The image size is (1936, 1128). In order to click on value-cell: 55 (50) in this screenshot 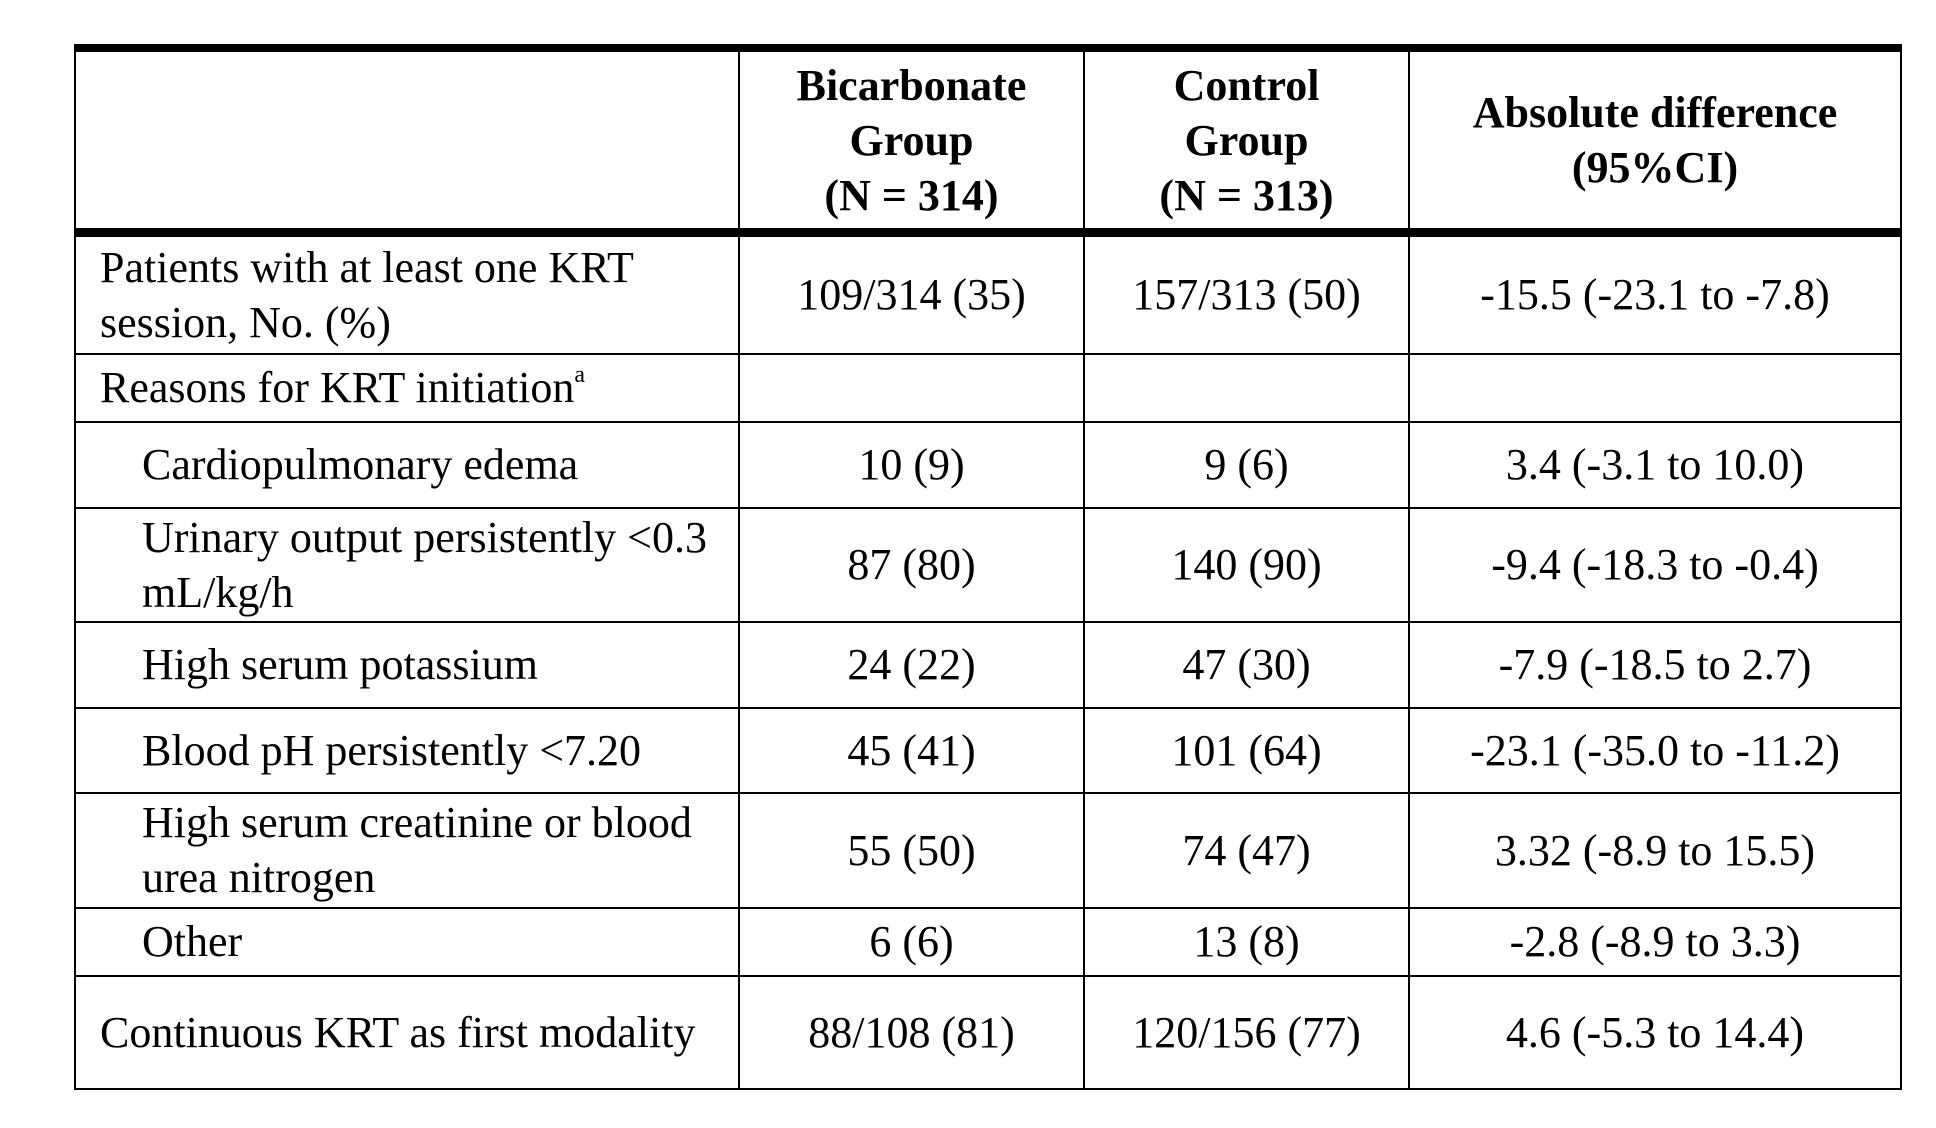, I will do `click(911, 850)`.